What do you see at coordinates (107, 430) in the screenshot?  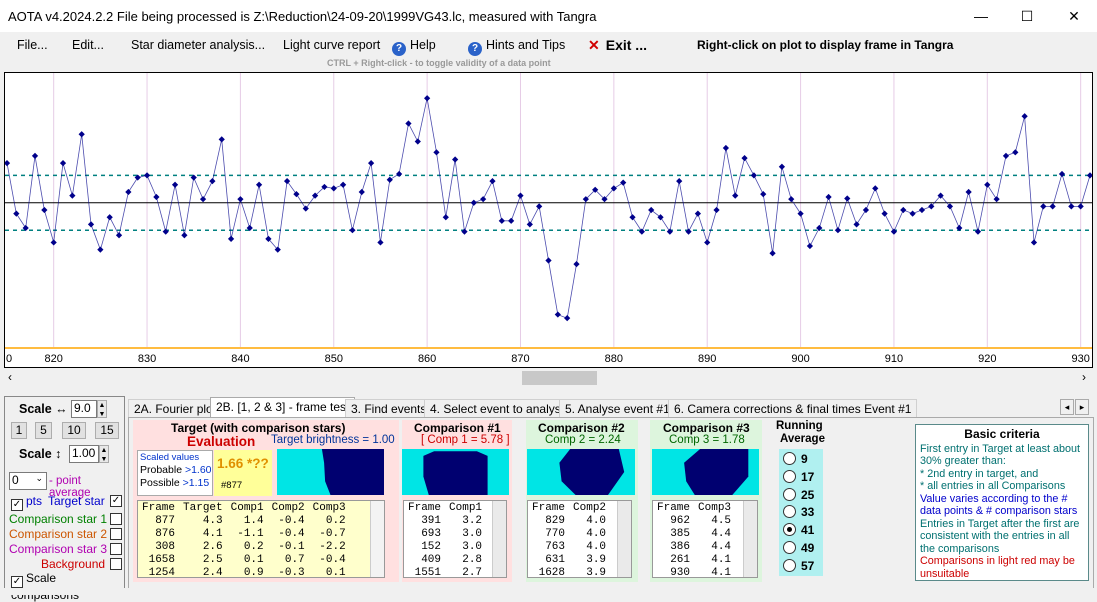 I see `preset-15-button: 15` at bounding box center [107, 430].